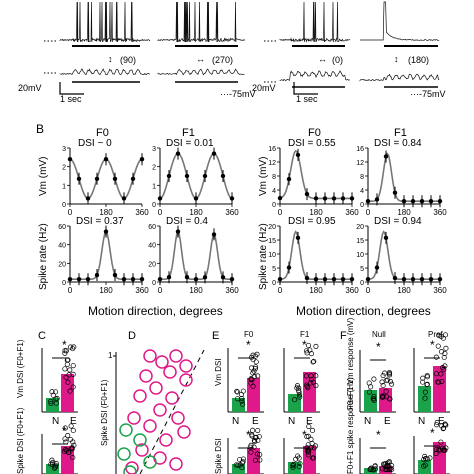 The width and height of the screenshot is (474, 474). I want to click on f-top-sig-null: *, so click(378, 347).